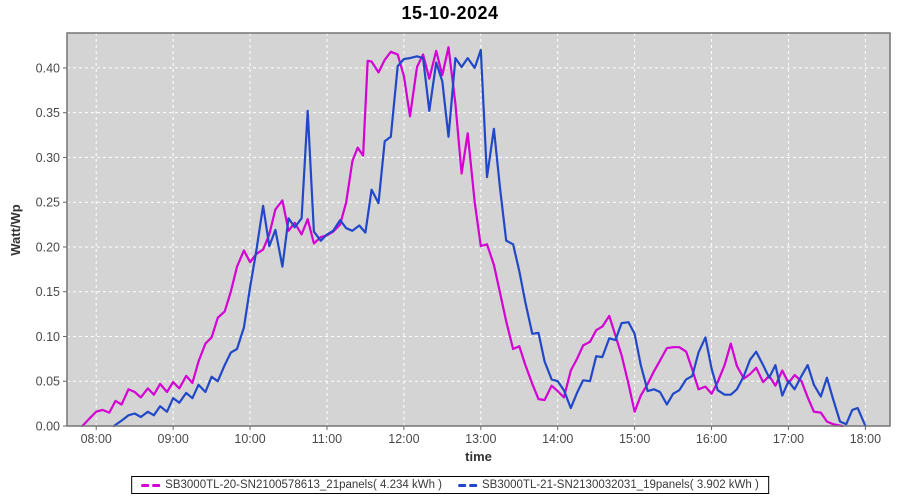  What do you see at coordinates (48, 203) in the screenshot?
I see `y-tick-label: 0.25` at bounding box center [48, 203].